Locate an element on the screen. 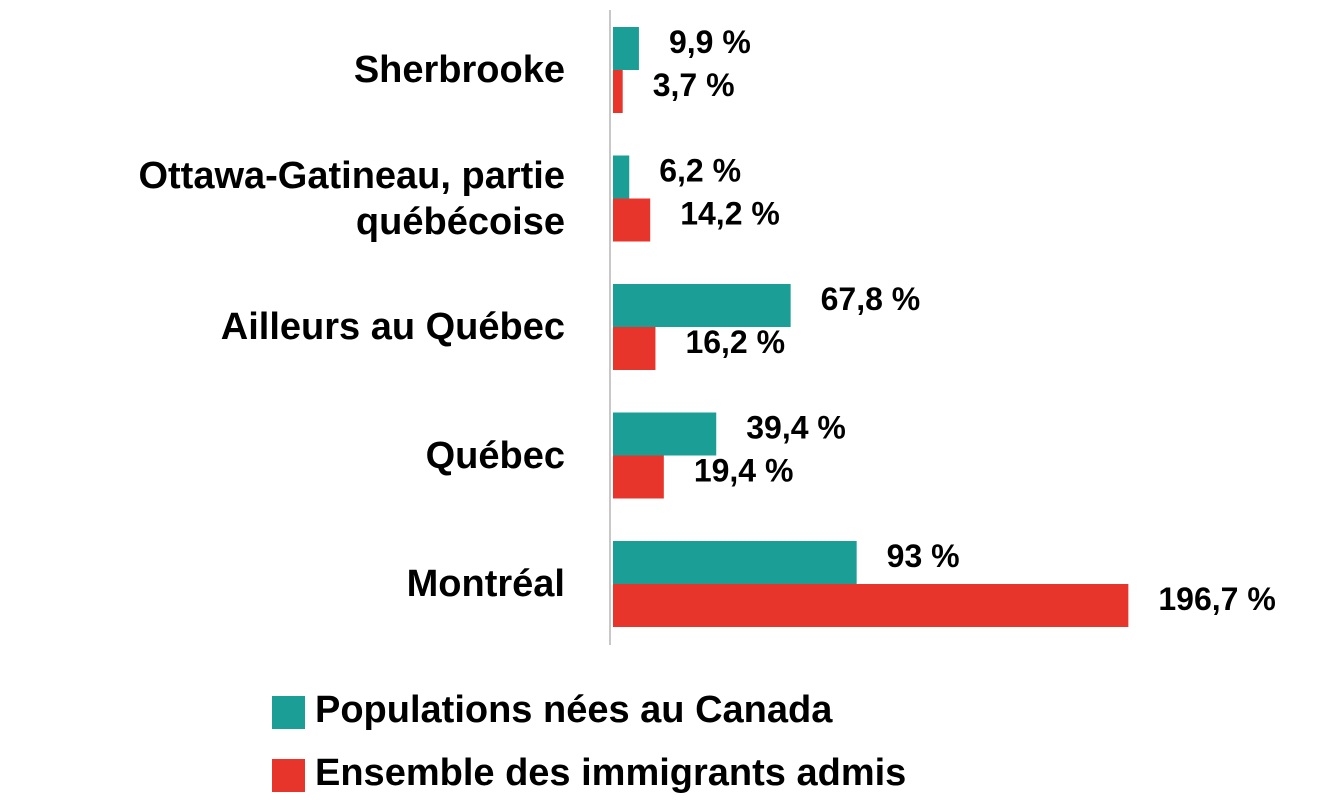 Image resolution: width=1319 pixels, height=804 pixels. legend-label: Ensemble des immigrants admis is located at coordinates (610, 773).